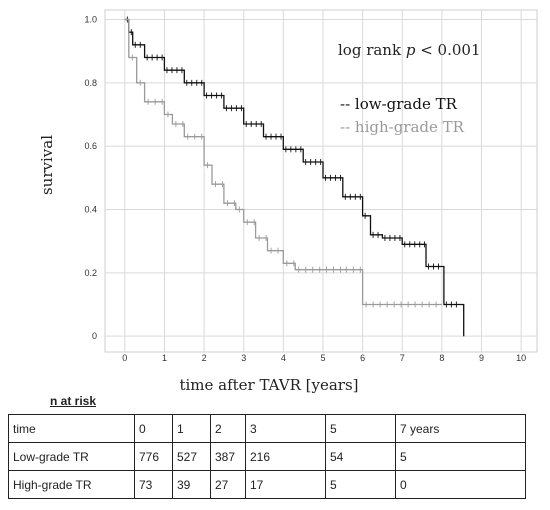 The height and width of the screenshot is (510, 550). I want to click on table-cell: 17, so click(285, 484).